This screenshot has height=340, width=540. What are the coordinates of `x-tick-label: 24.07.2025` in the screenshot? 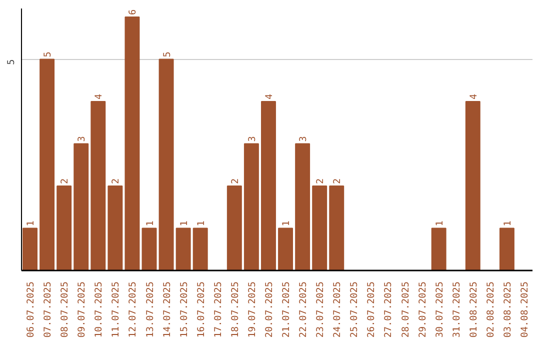 It's located at (338, 309).